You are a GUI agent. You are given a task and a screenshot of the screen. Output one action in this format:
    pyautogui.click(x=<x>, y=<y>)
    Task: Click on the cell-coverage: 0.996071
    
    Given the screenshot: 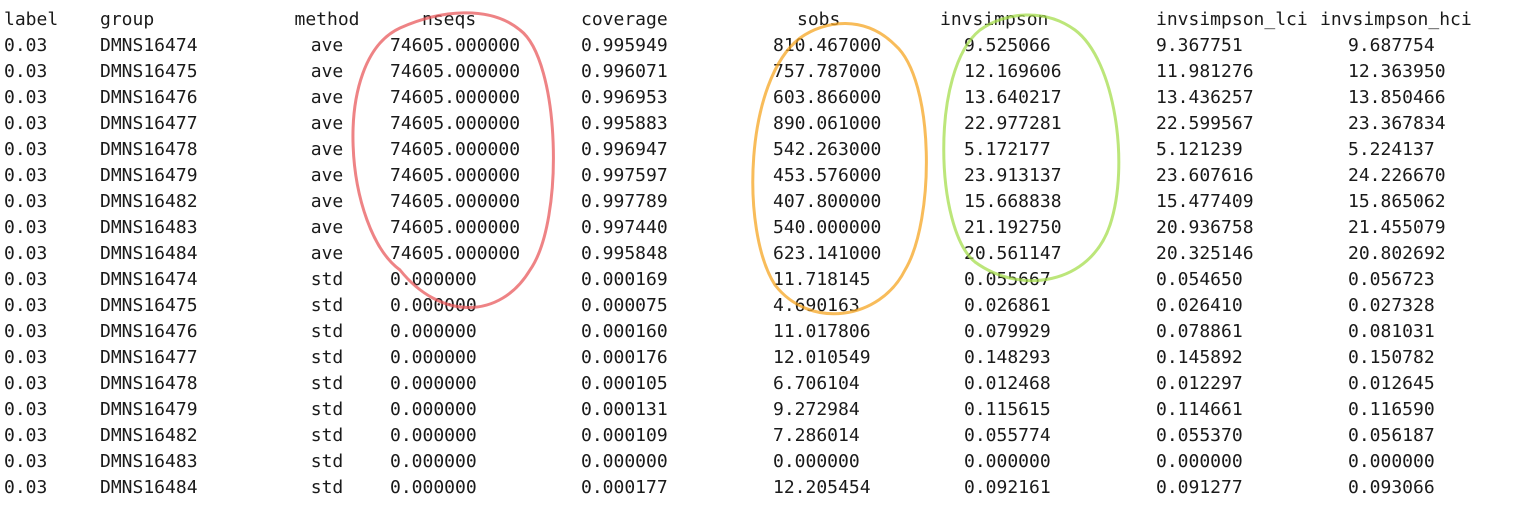 What is the action you would take?
    pyautogui.click(x=624, y=71)
    